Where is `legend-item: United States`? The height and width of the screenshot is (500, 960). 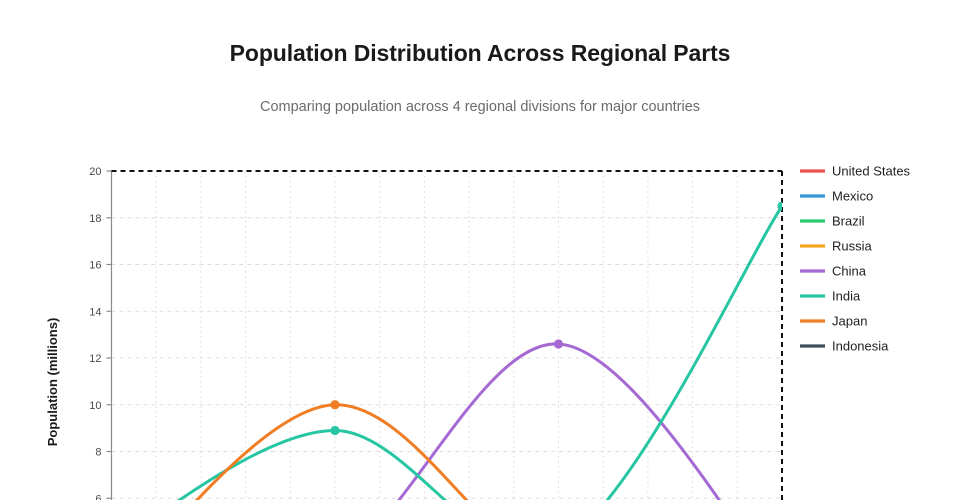 legend-item: United States is located at coordinates (855, 171).